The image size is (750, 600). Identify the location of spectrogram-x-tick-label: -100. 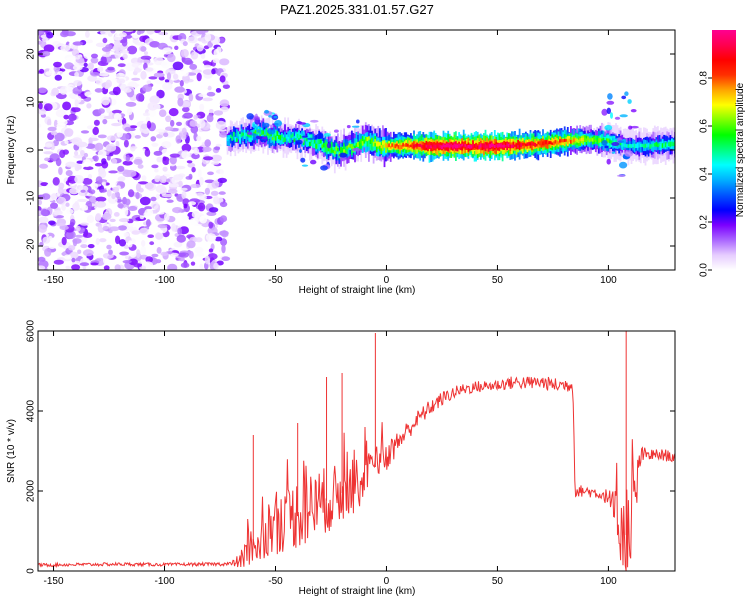
(165, 280).